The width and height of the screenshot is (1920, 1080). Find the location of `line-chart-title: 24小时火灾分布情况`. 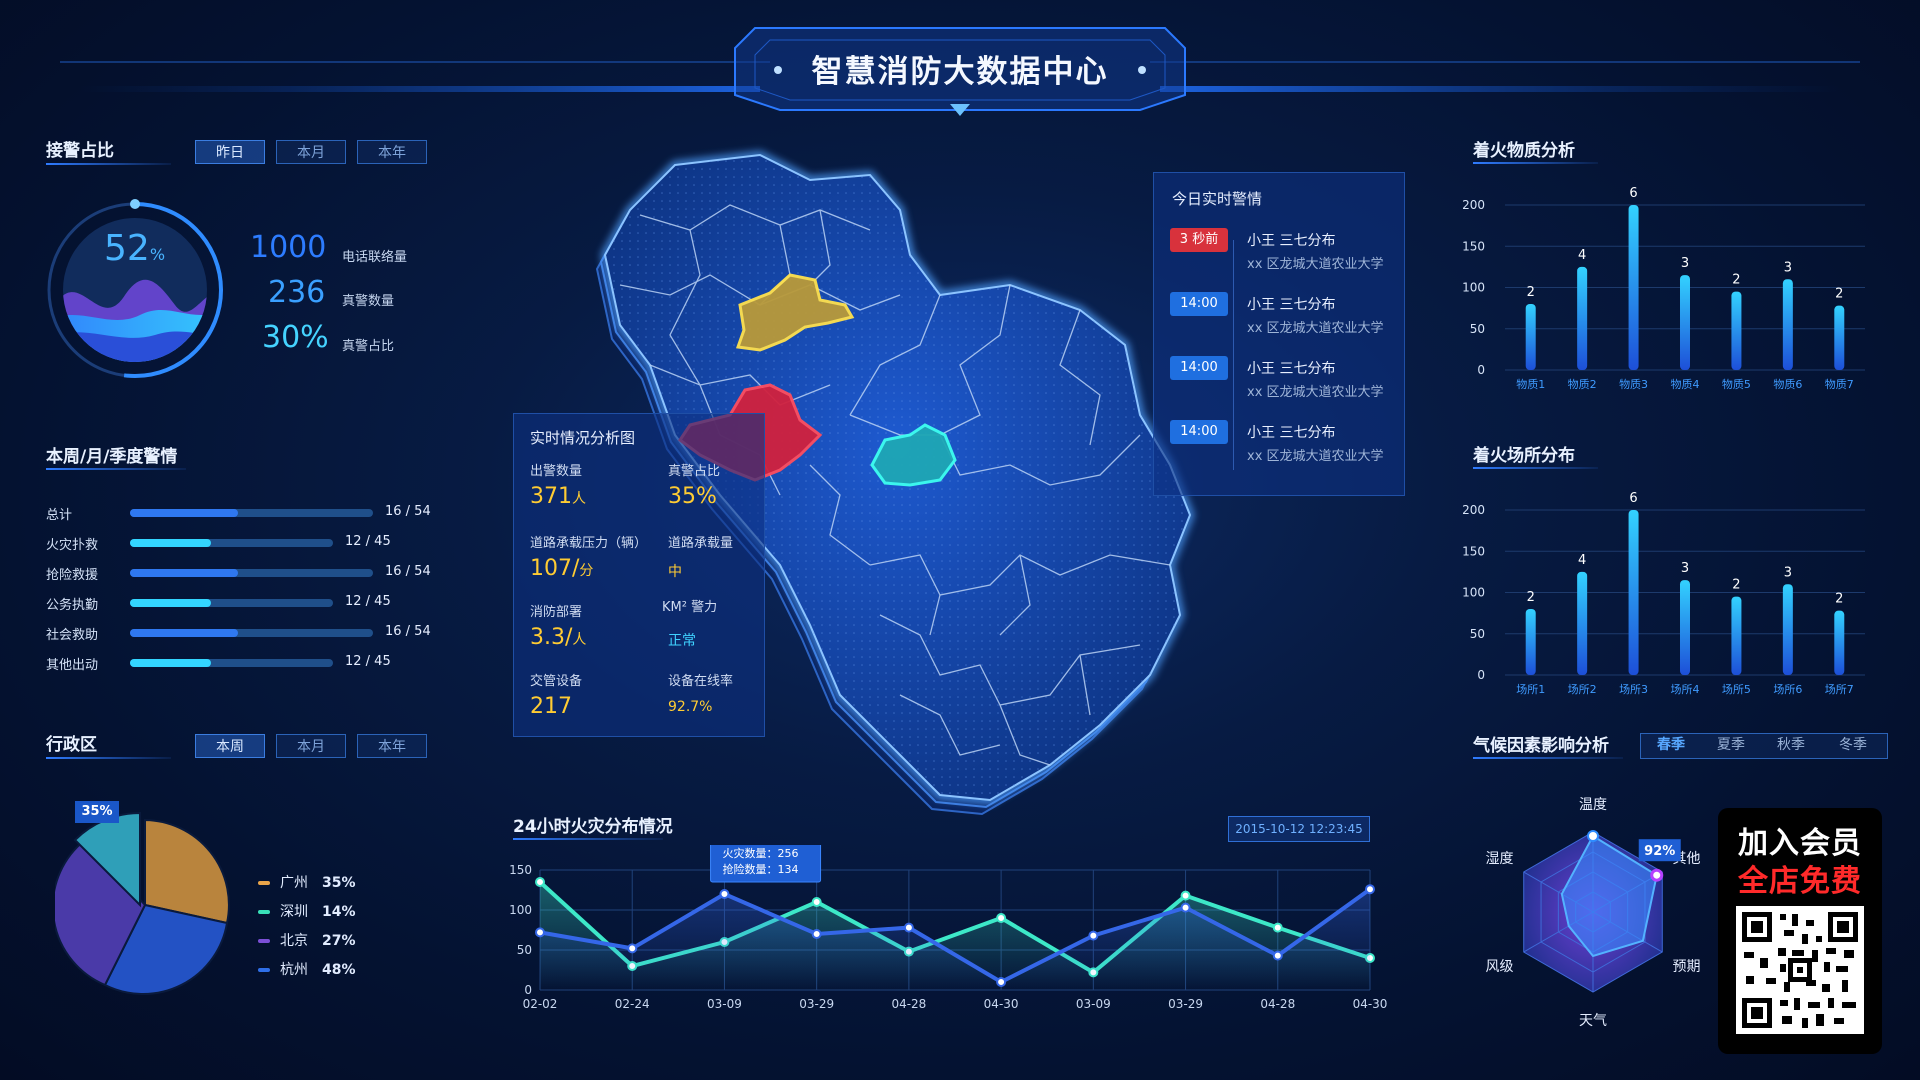

line-chart-title: 24小时火灾分布情况 is located at coordinates (593, 827).